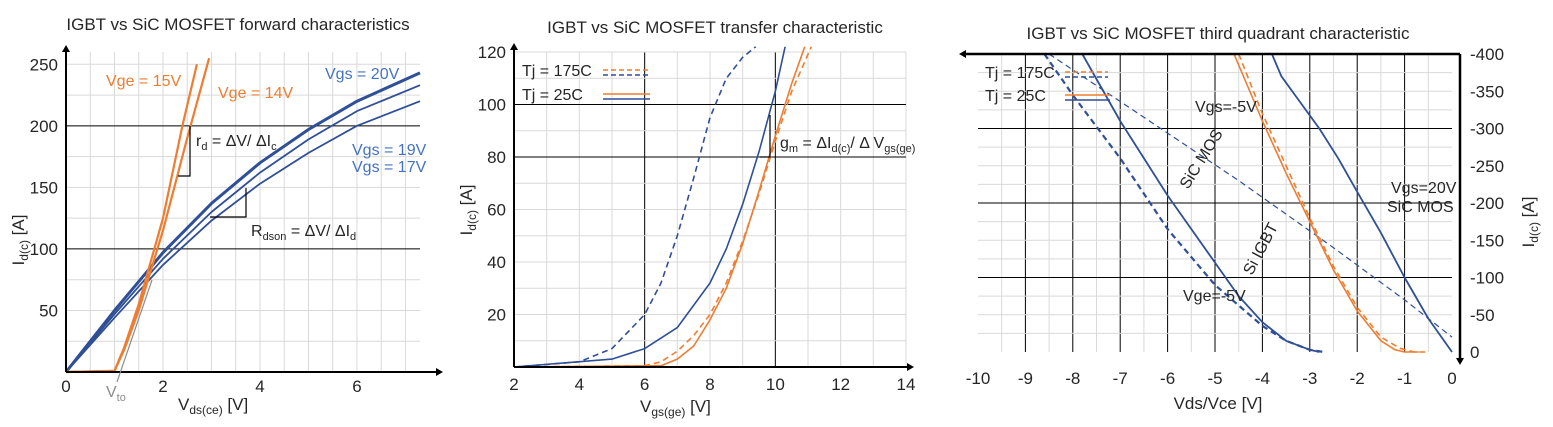  Describe the element at coordinates (144, 81) in the screenshot. I see `chart1-label-vge15: Vge = 15V` at that location.